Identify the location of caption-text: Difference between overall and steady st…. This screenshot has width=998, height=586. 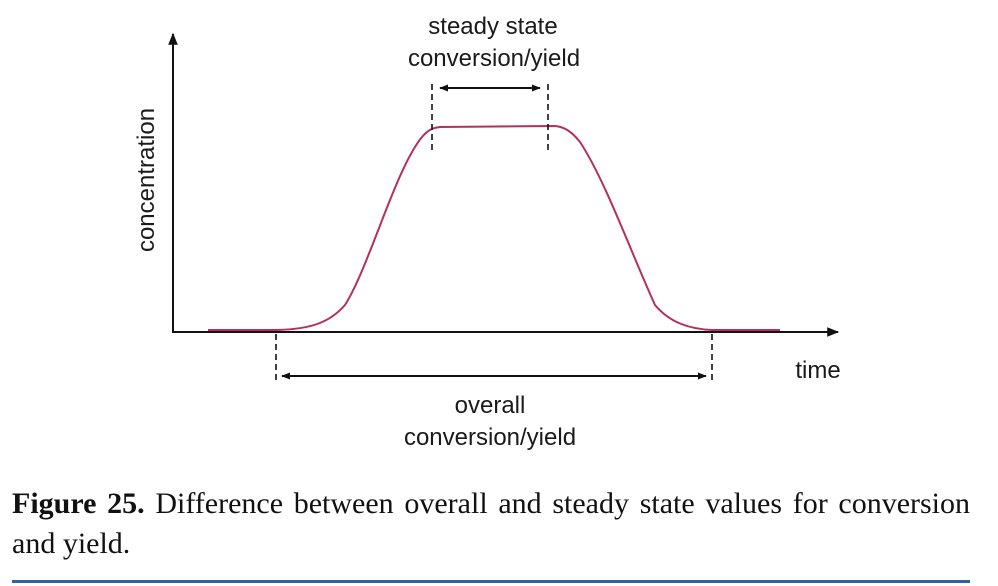
(491, 523).